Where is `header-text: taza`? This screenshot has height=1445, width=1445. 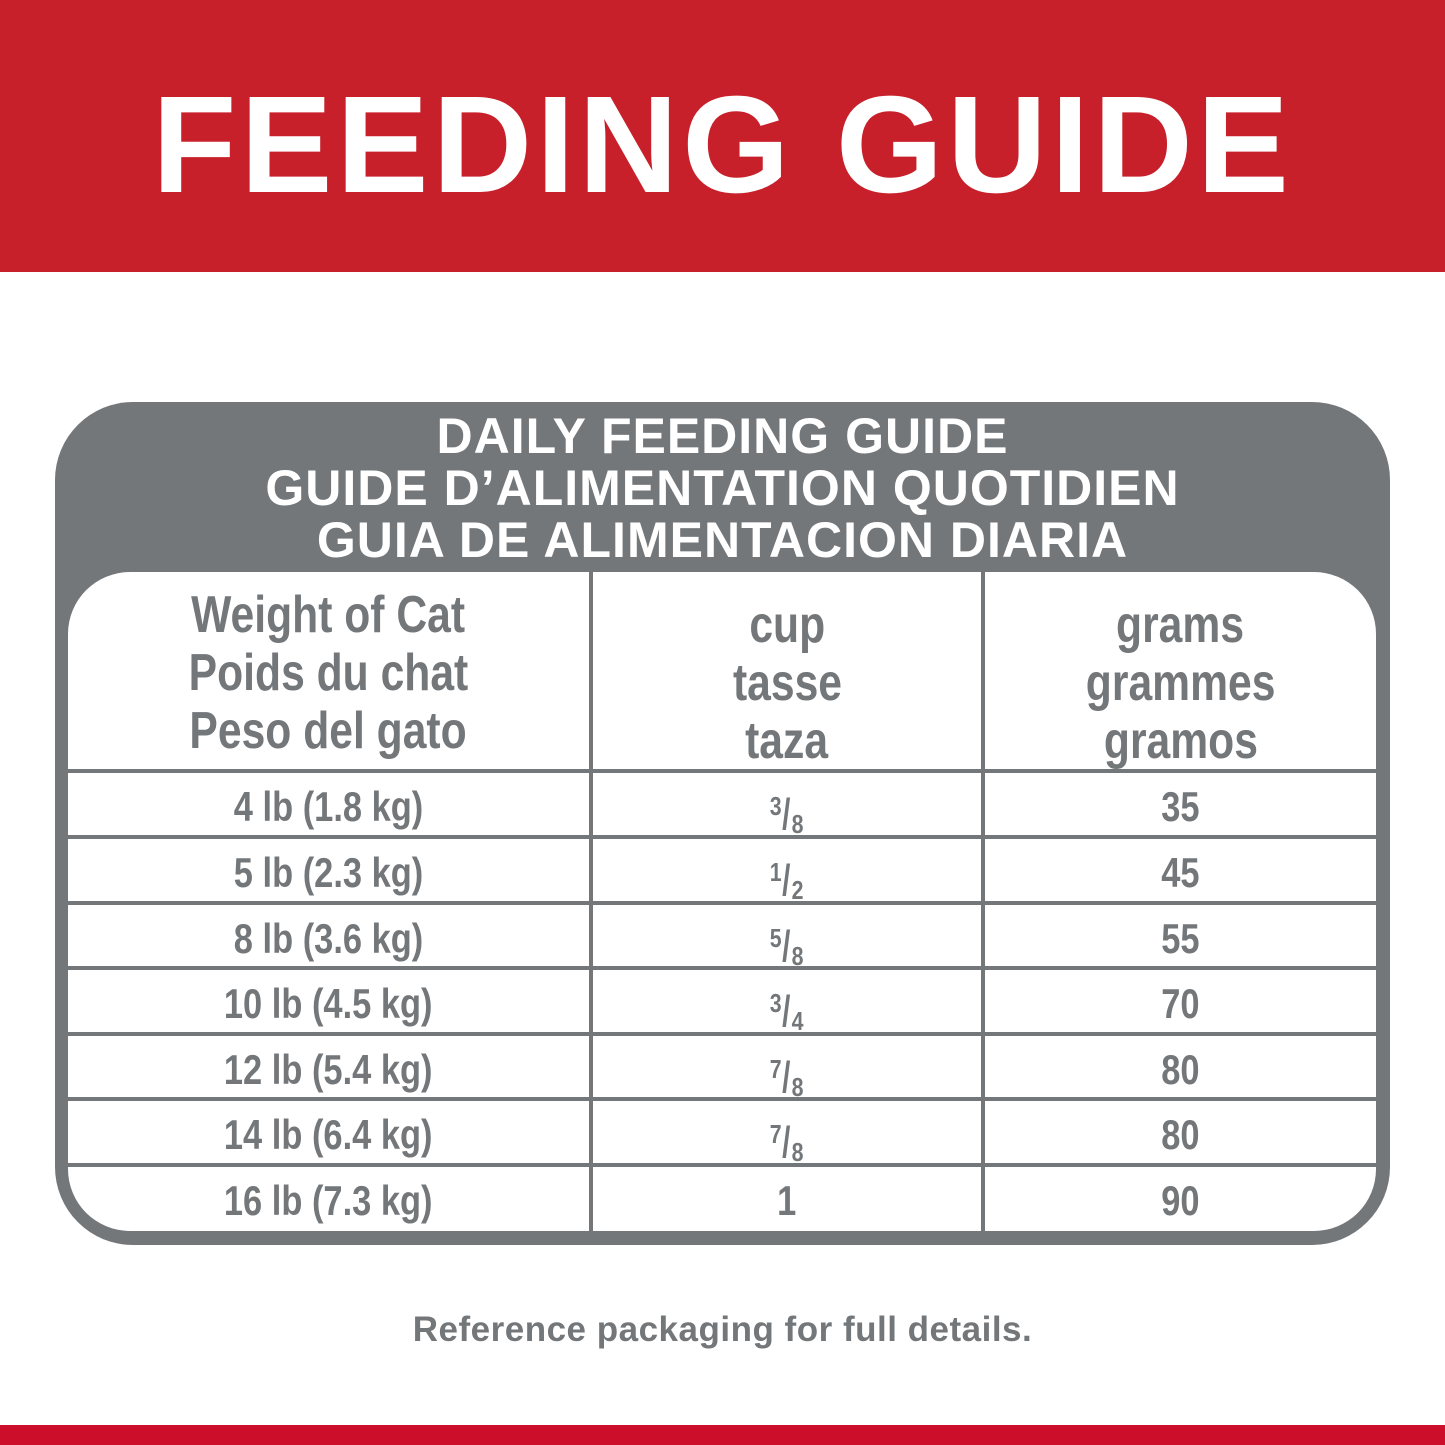 header-text: taza is located at coordinates (787, 741).